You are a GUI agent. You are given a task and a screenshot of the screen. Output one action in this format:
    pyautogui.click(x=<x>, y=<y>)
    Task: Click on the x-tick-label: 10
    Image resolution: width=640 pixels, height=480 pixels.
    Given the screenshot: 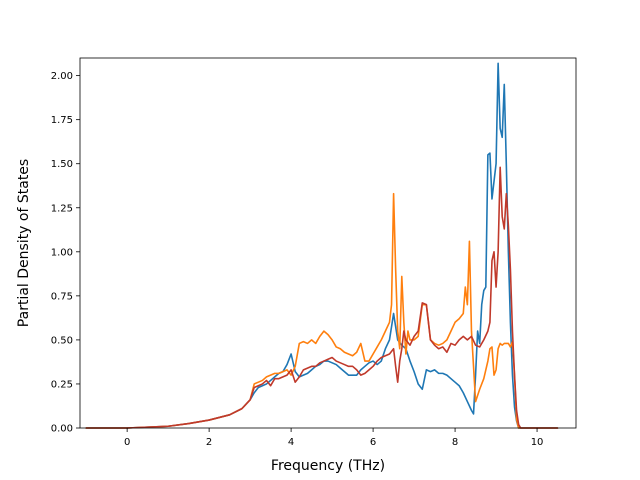 What is the action you would take?
    pyautogui.click(x=537, y=442)
    